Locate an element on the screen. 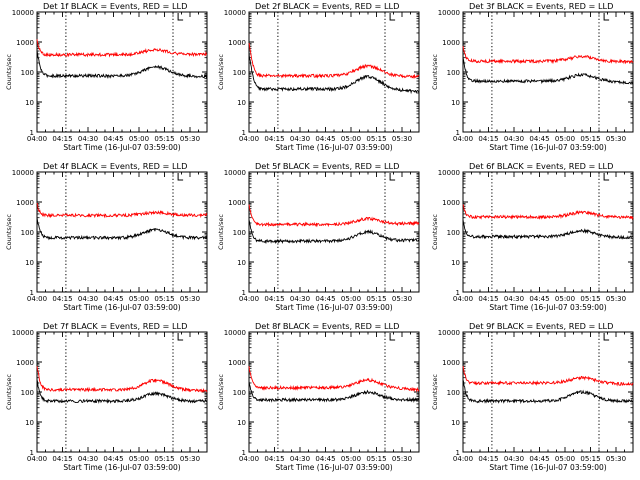  panel-title: Det 8f BLACK = Events, RED = LLD is located at coordinates (327, 326).